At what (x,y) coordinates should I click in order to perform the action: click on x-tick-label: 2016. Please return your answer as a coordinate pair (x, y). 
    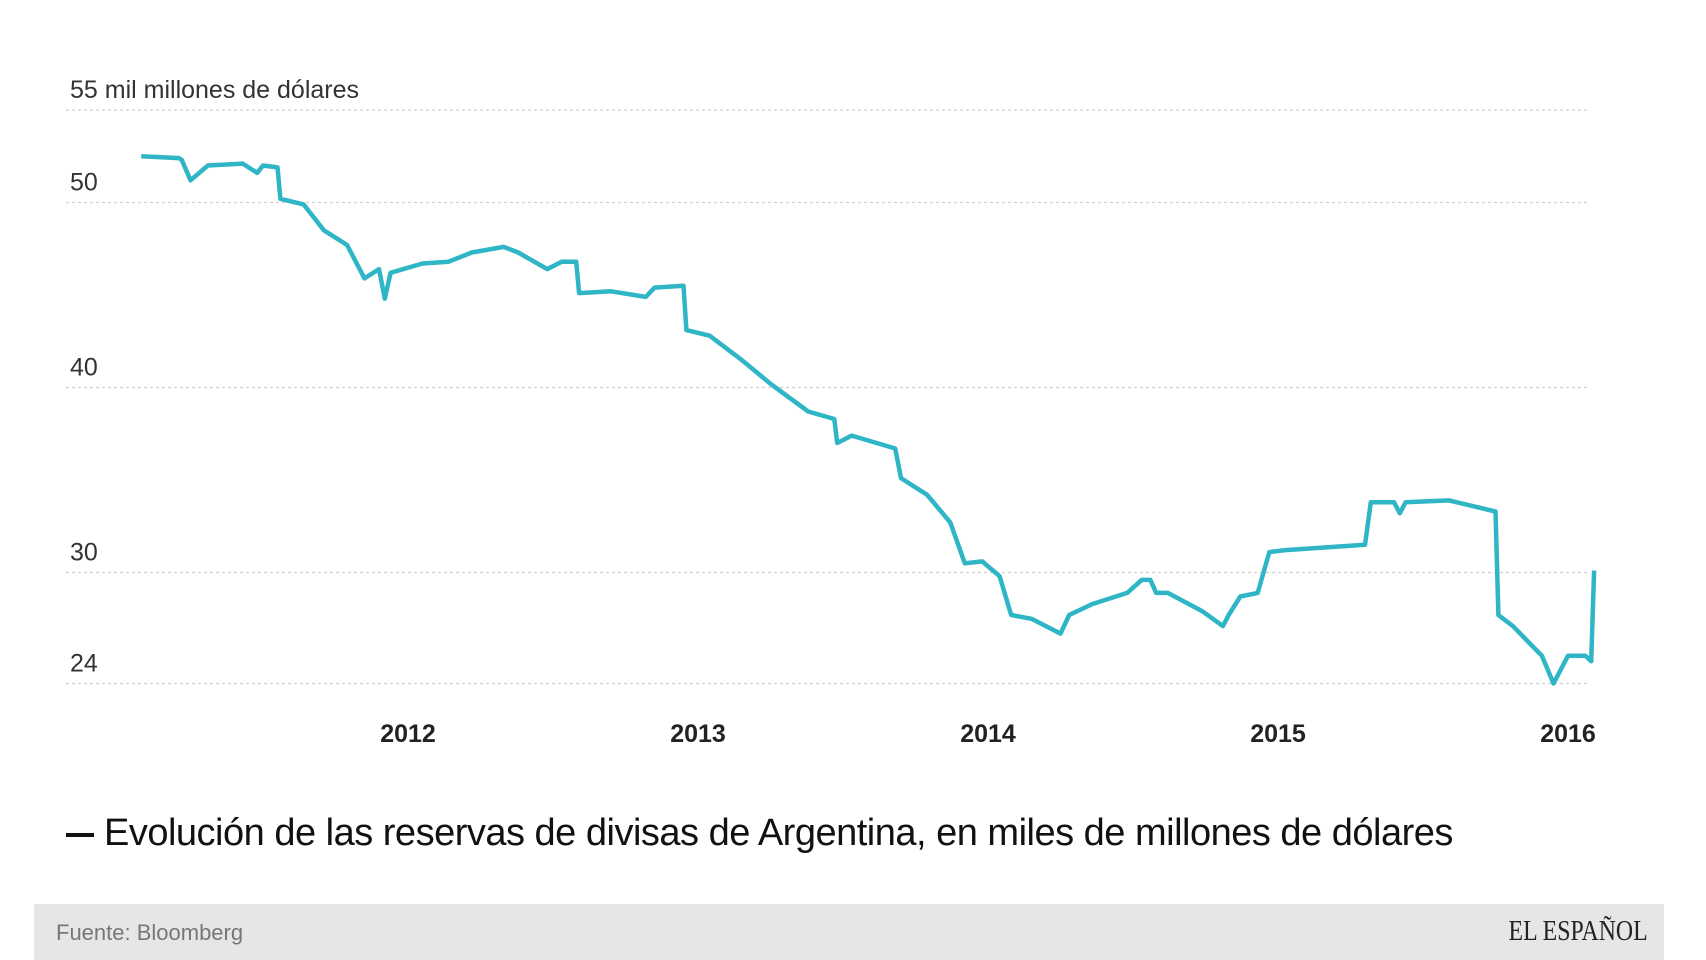
    Looking at the image, I should click on (1568, 734).